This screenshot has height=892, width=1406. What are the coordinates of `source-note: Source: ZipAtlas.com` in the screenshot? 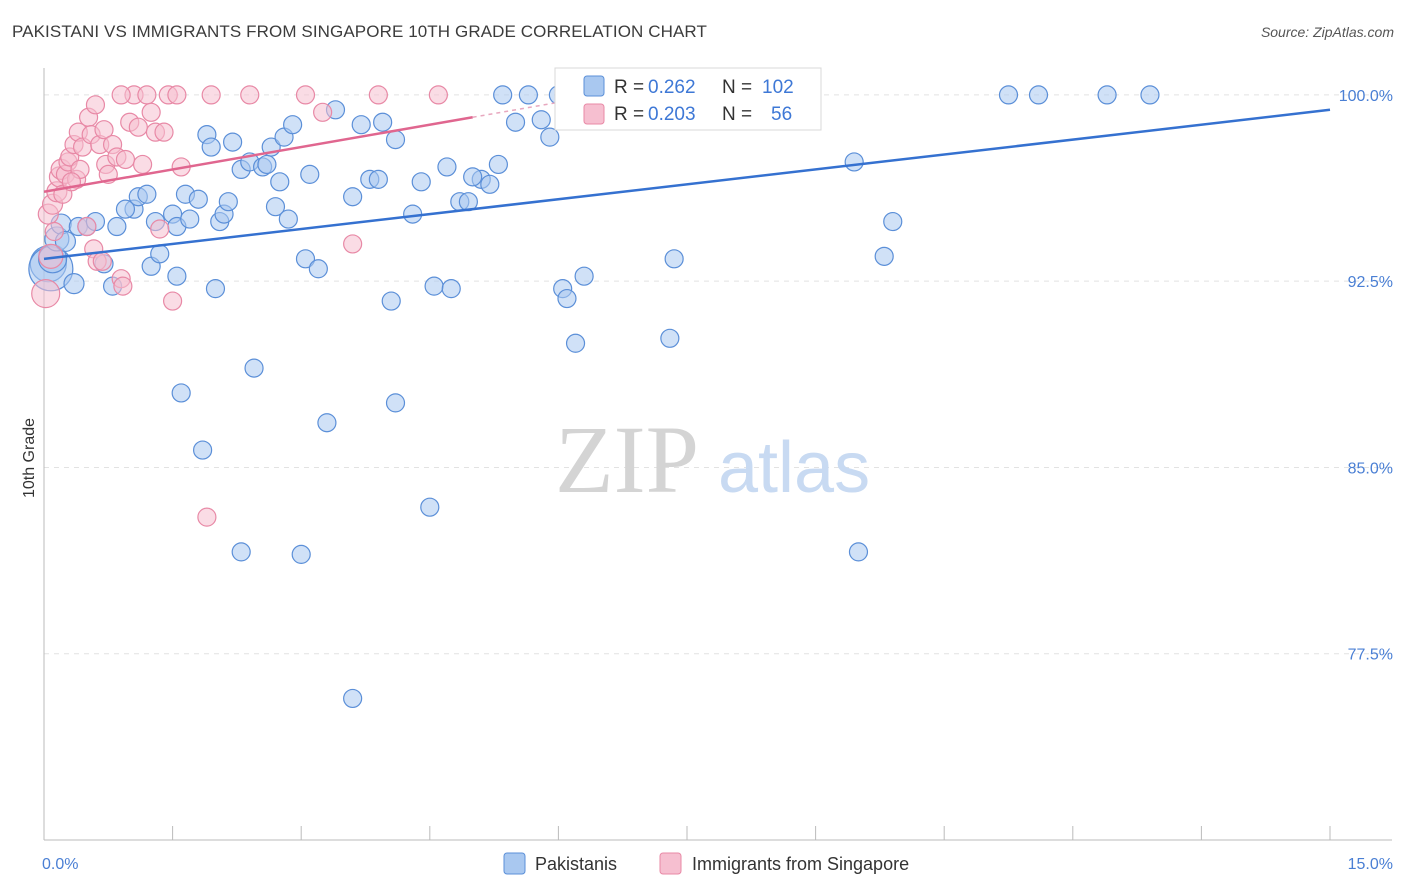 It's located at (1327, 32).